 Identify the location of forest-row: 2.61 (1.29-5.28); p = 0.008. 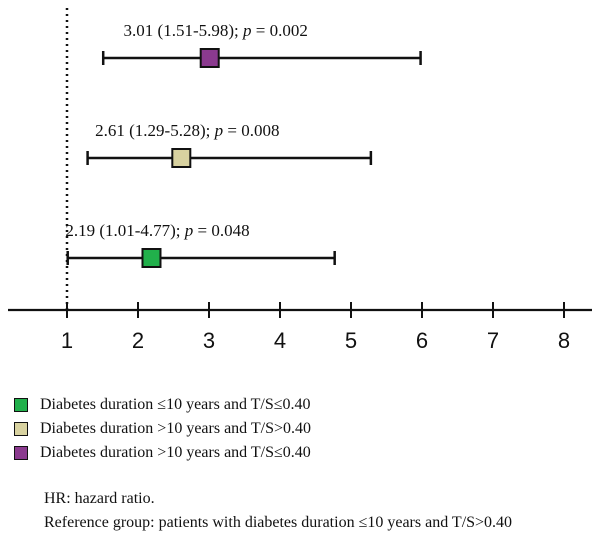
(229, 144).